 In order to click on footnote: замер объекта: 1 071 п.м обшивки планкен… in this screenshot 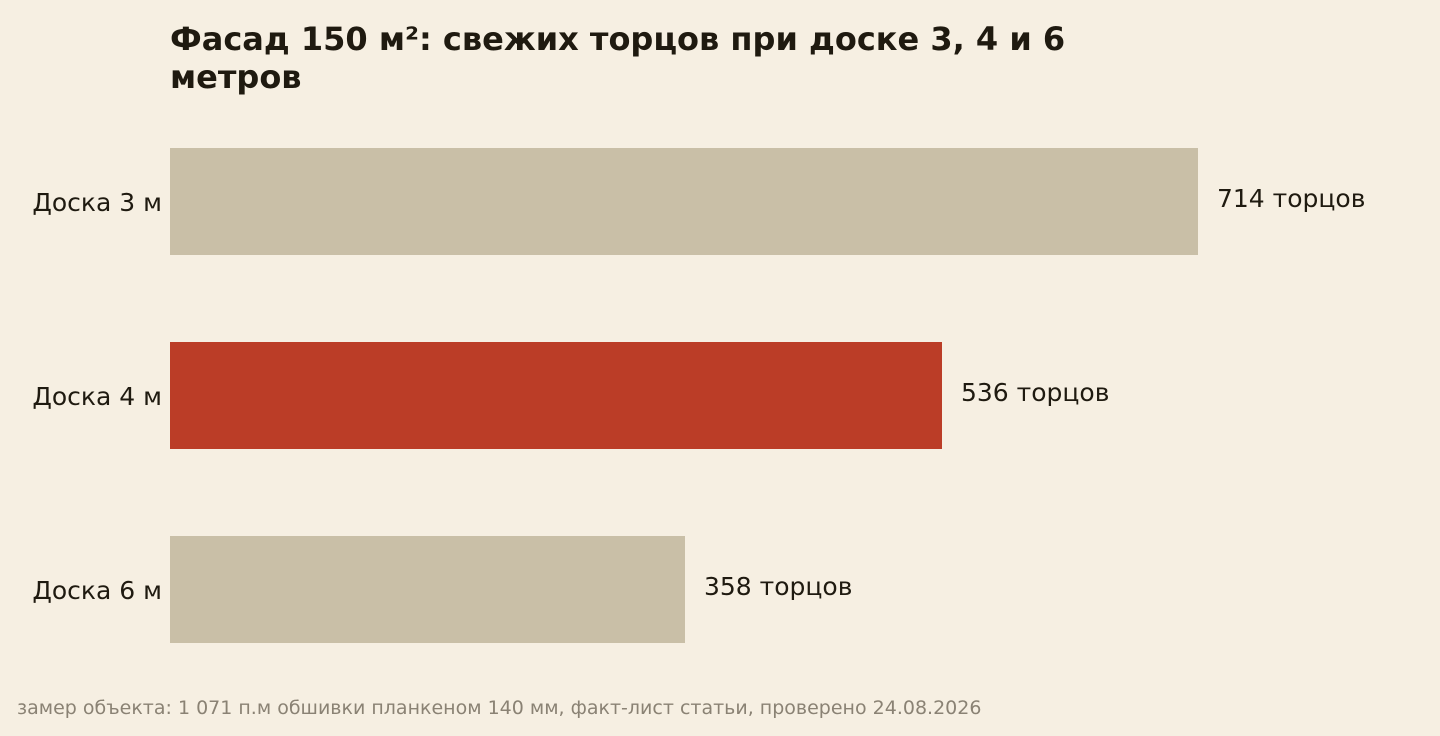, I will do `click(499, 708)`.